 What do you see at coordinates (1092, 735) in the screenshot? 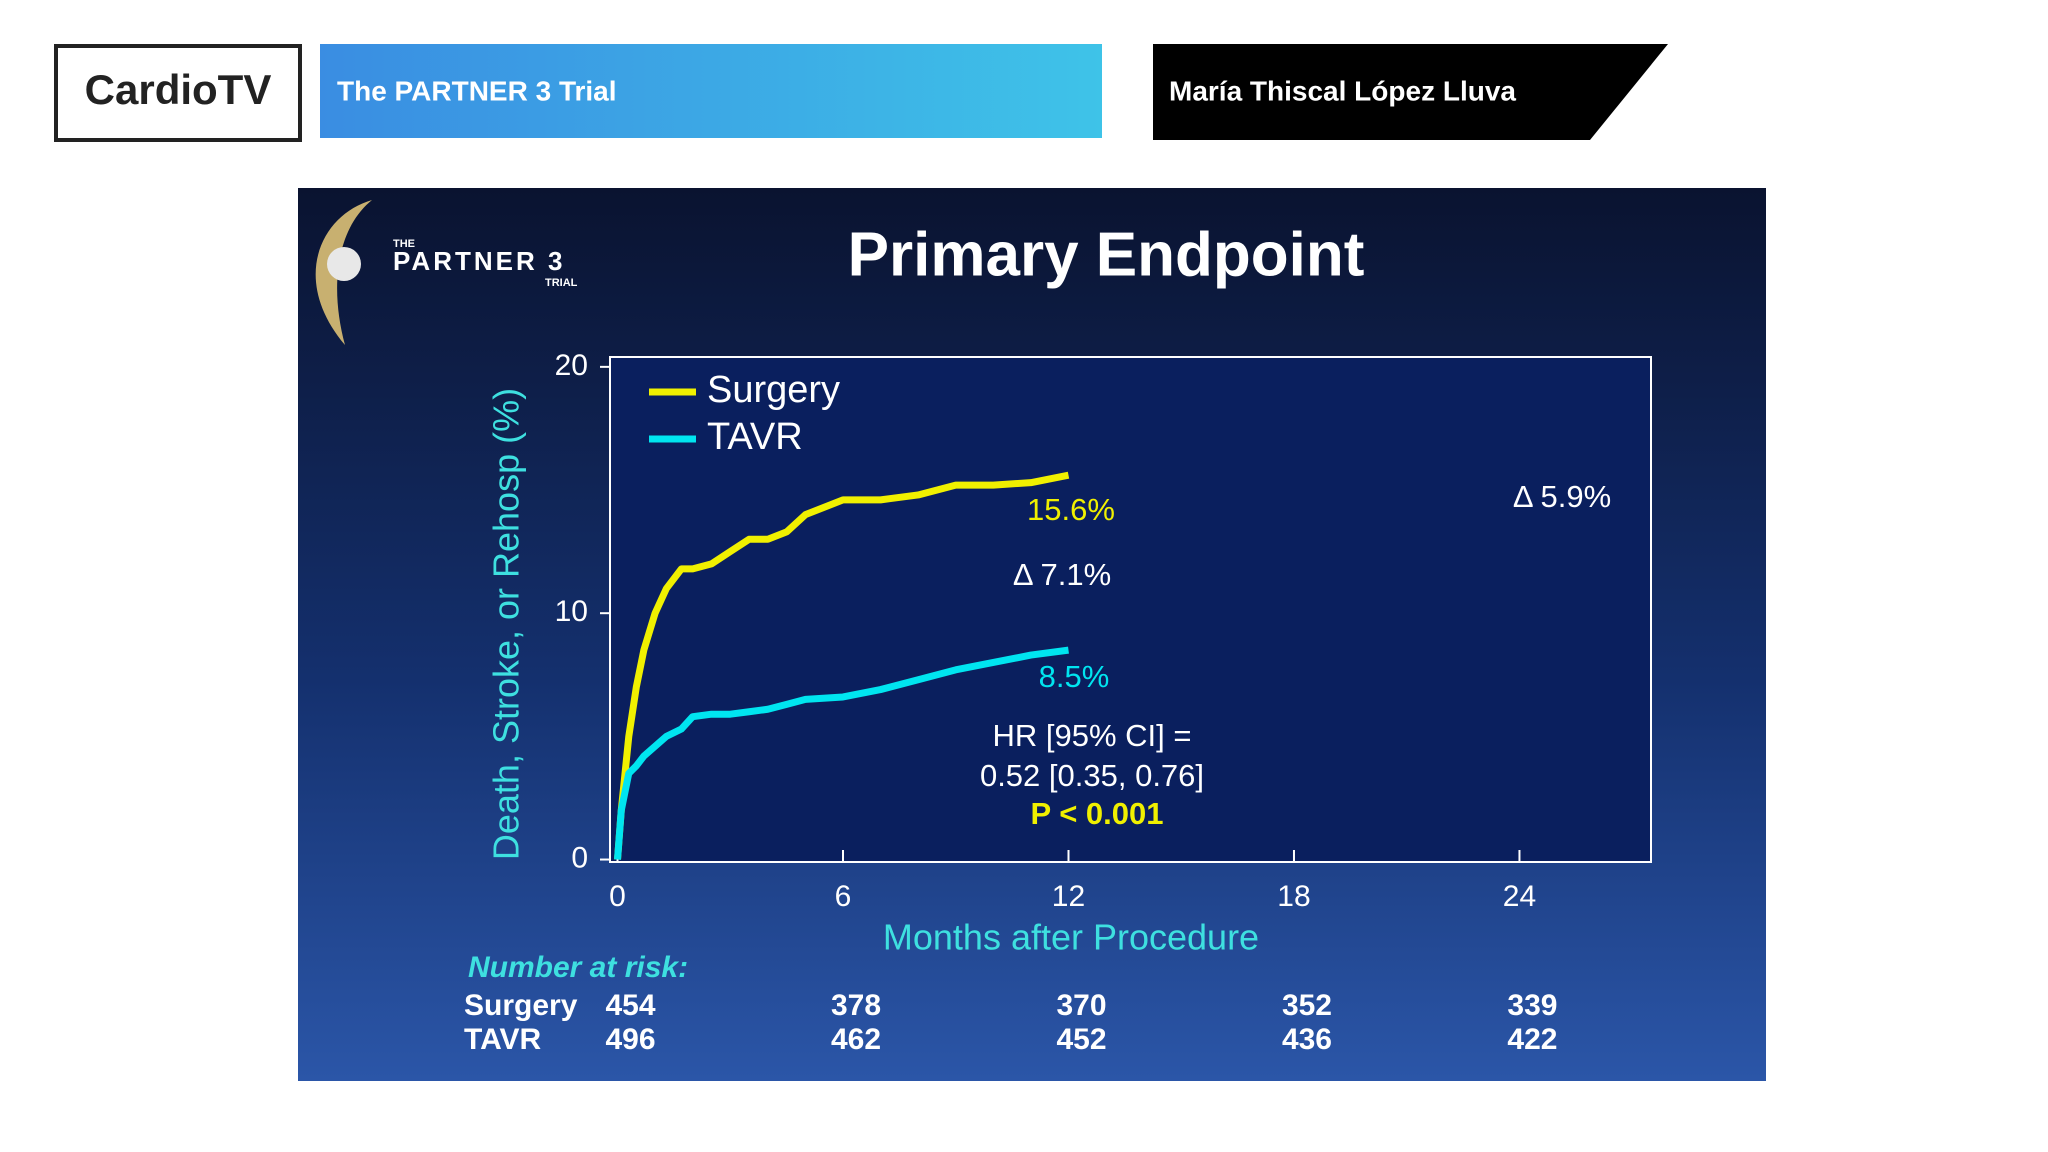
I see `annotation: HR [95% CI] =` at bounding box center [1092, 735].